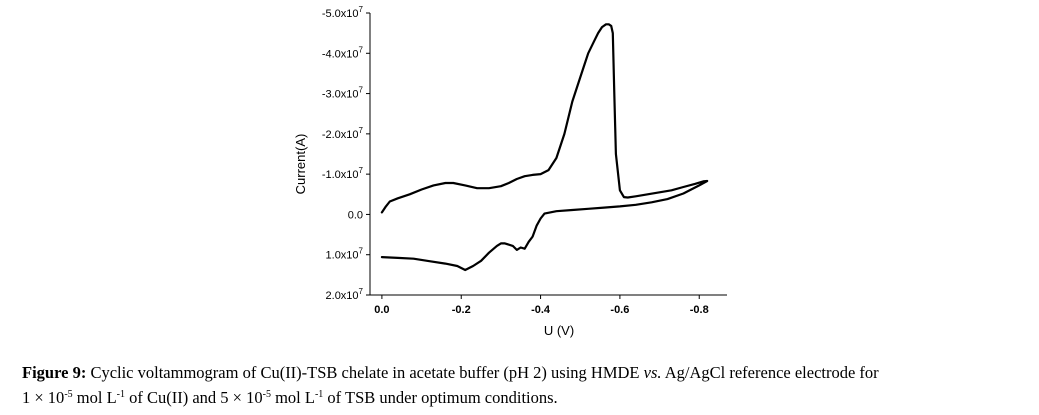 The height and width of the screenshot is (415, 1039). What do you see at coordinates (355, 215) in the screenshot?
I see `y-tick-label: 0.0` at bounding box center [355, 215].